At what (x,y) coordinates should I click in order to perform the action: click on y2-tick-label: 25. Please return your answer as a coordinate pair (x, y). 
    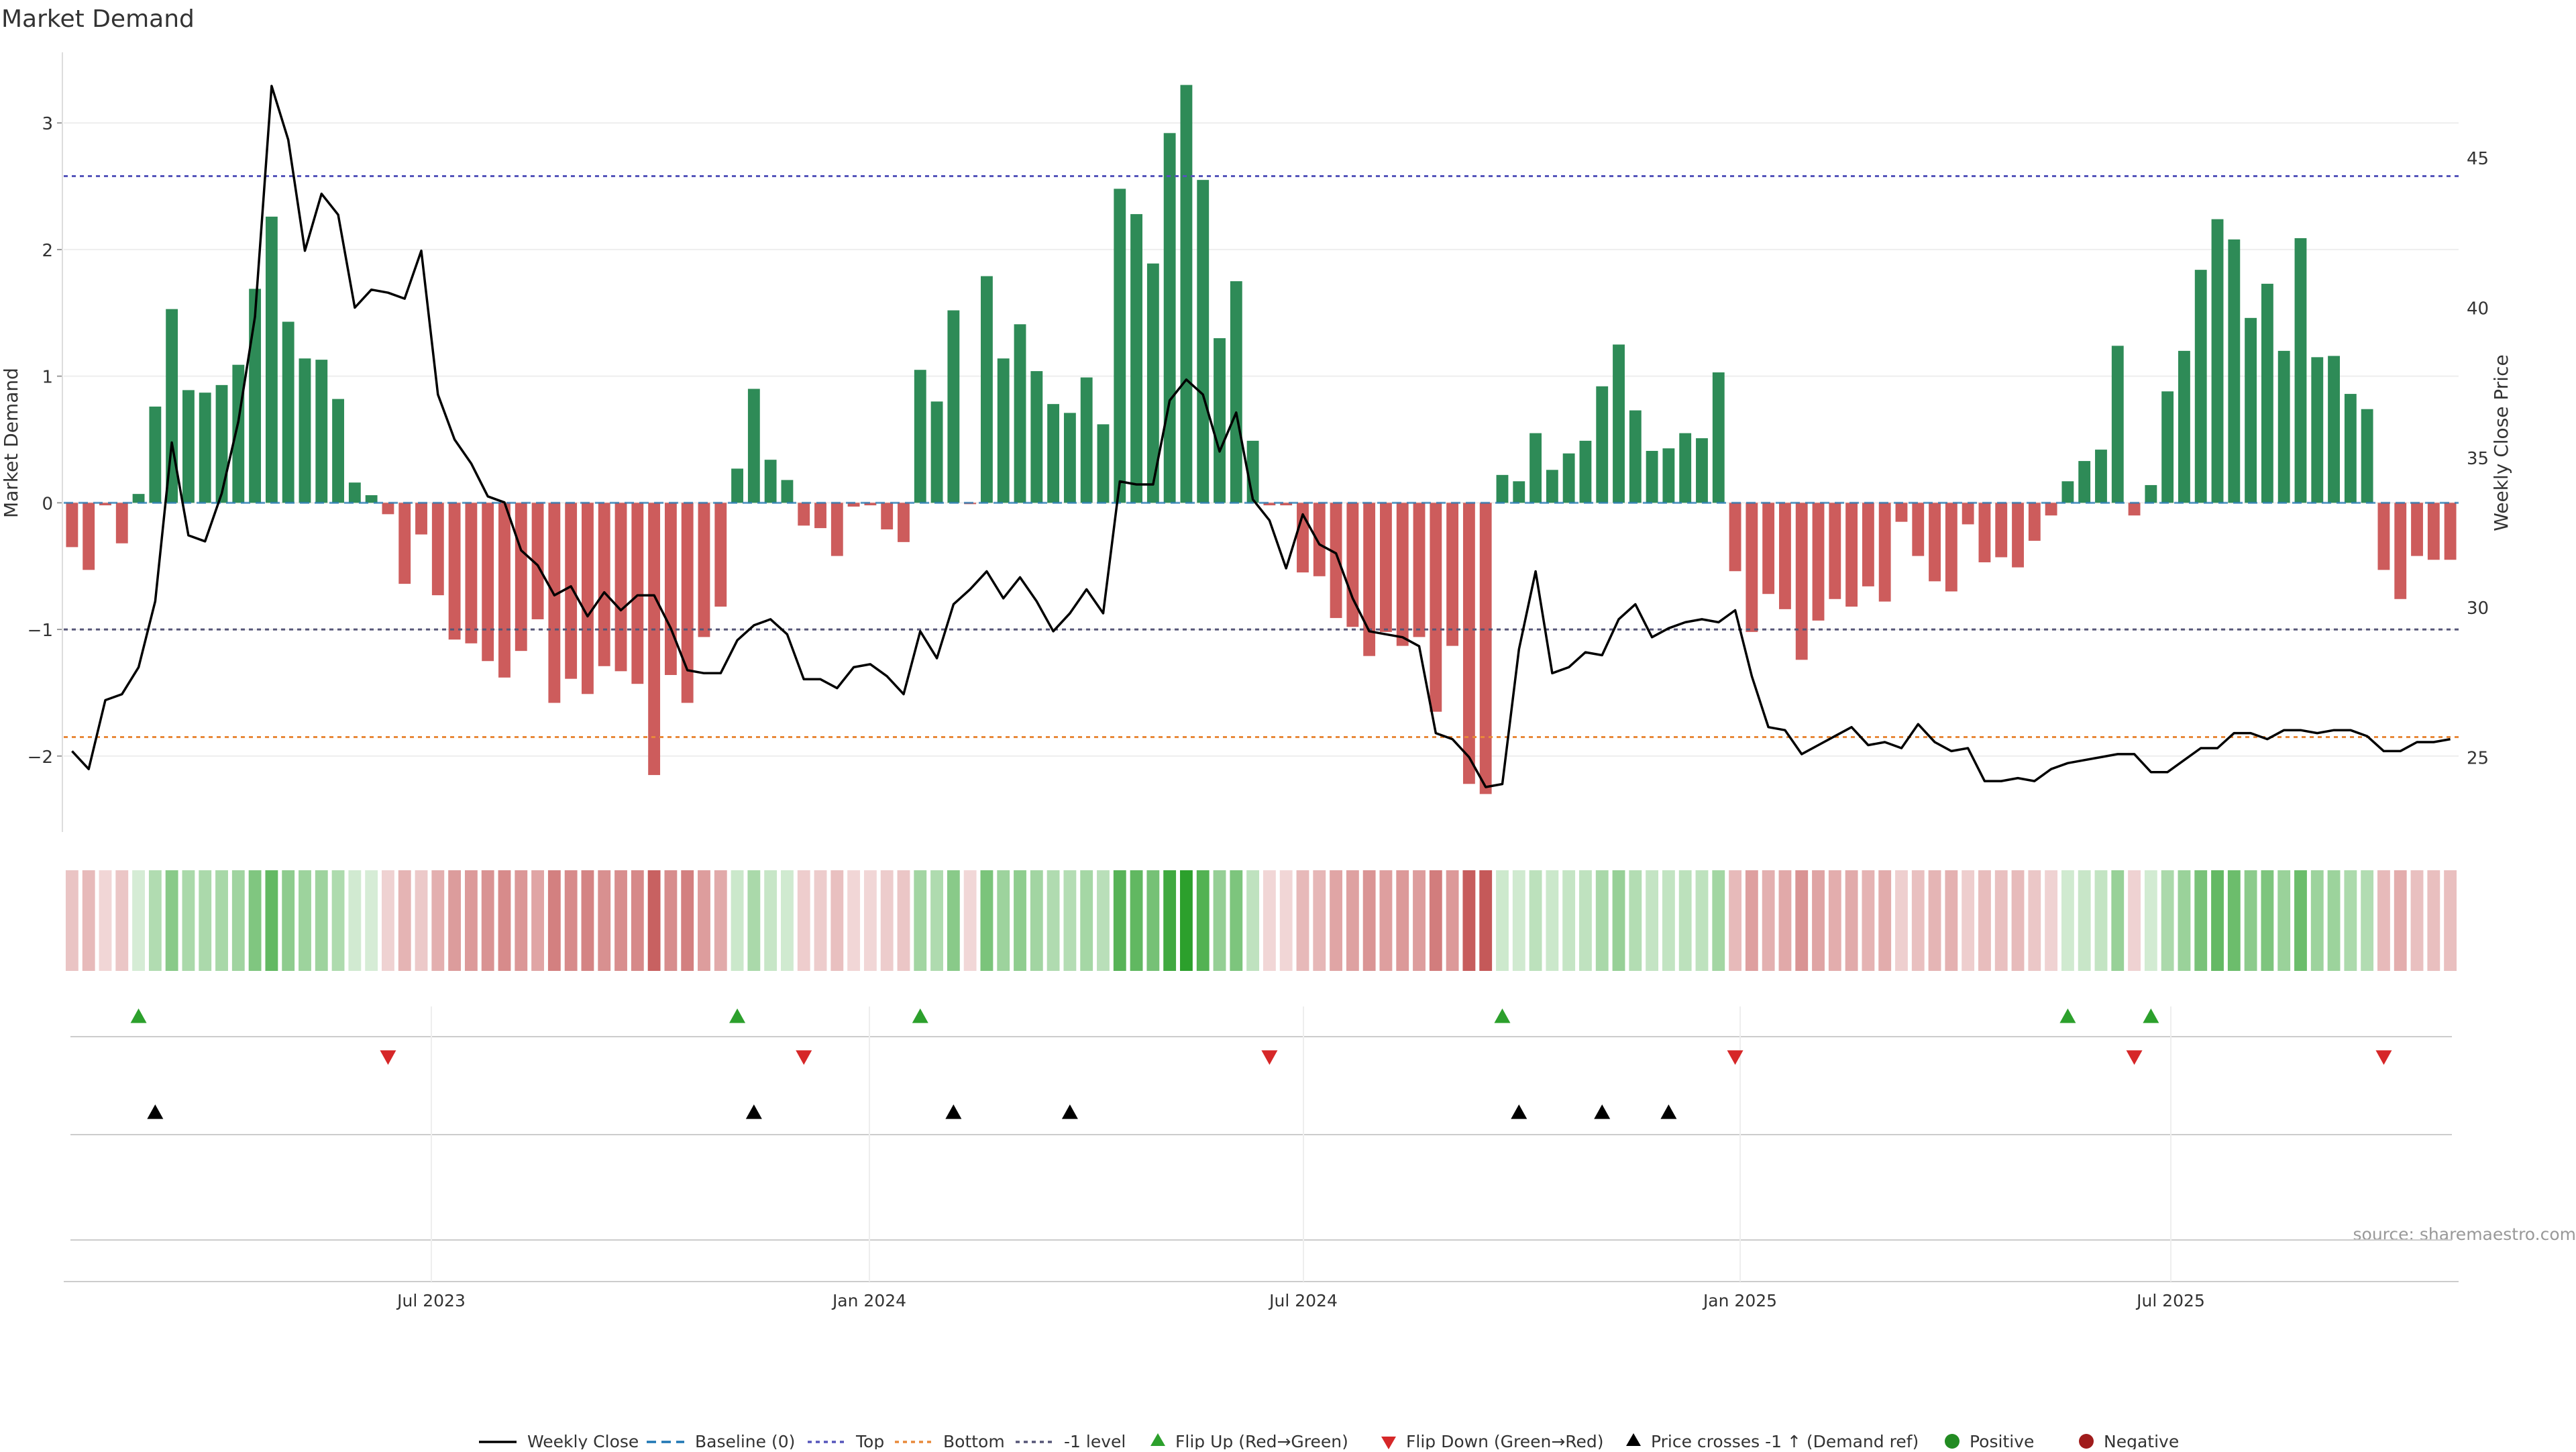
    Looking at the image, I should click on (2478, 758).